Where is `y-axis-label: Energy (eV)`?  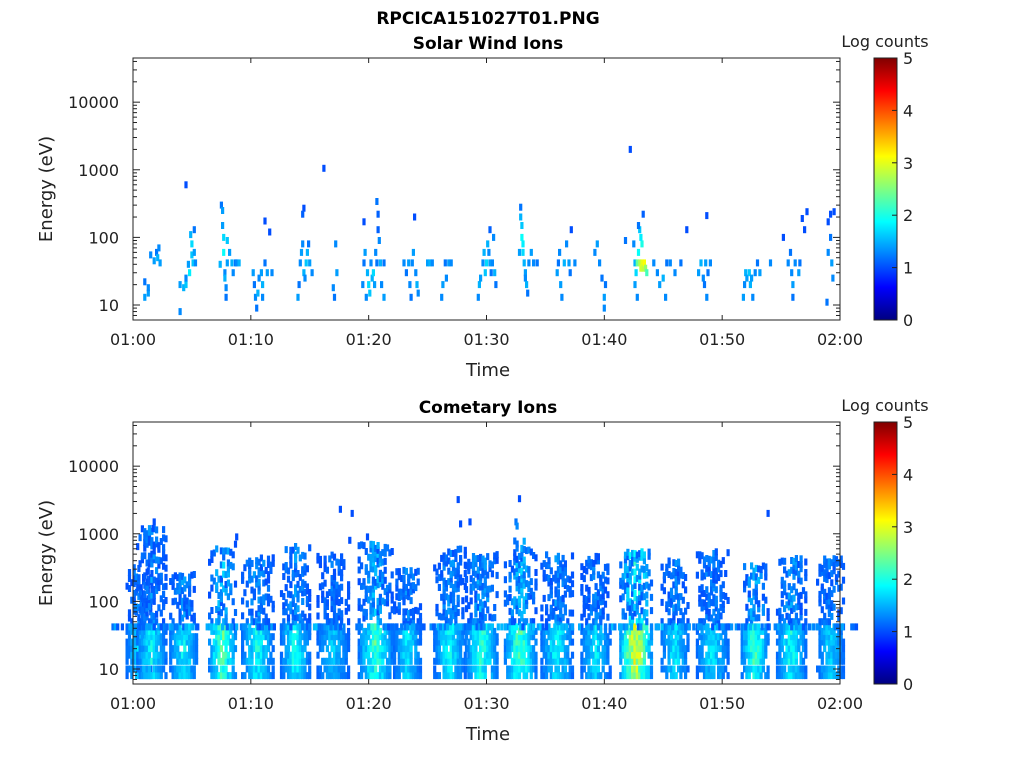 y-axis-label: Energy (eV) is located at coordinates (46, 553).